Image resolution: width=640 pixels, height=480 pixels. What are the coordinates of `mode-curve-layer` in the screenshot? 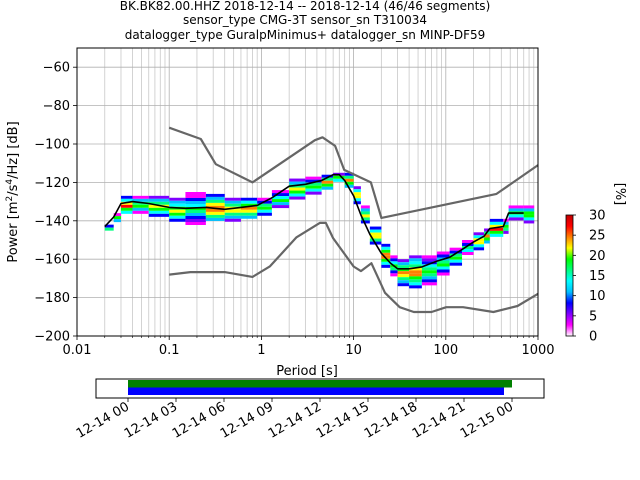 It's located at (314, 221).